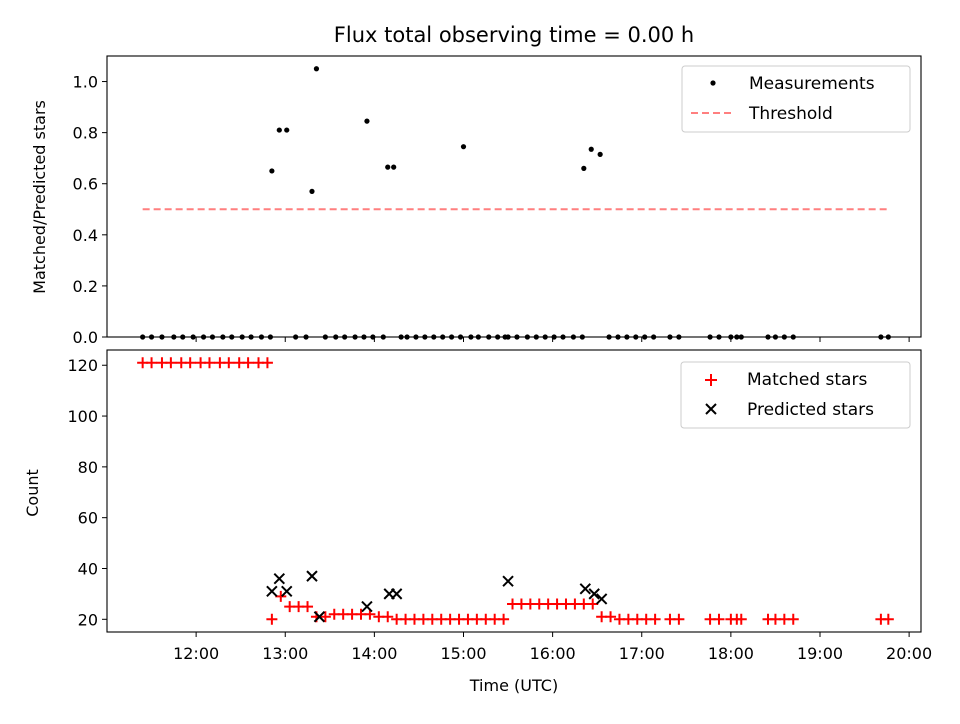  I want to click on x-tick-label: 17:00, so click(642, 653).